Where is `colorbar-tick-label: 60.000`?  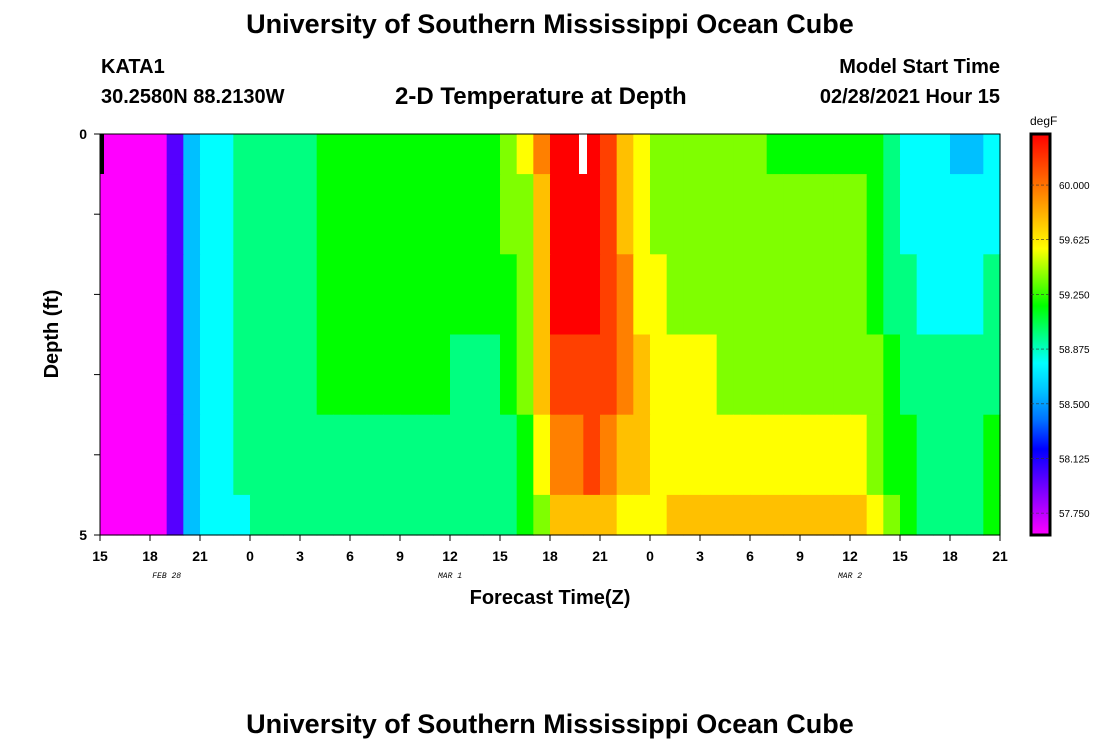 colorbar-tick-label: 60.000 is located at coordinates (1074, 186).